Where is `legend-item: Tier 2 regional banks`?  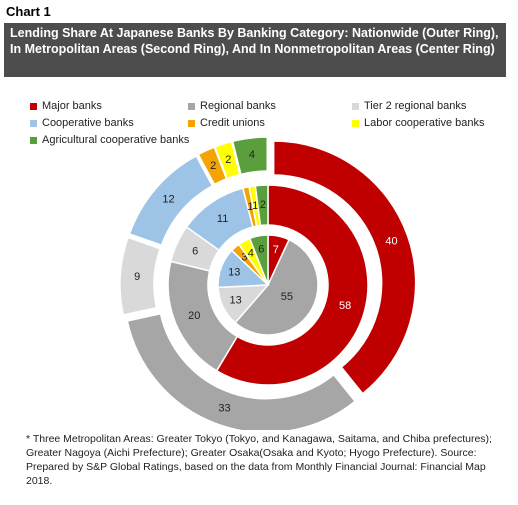 legend-item: Tier 2 regional banks is located at coordinates (409, 106).